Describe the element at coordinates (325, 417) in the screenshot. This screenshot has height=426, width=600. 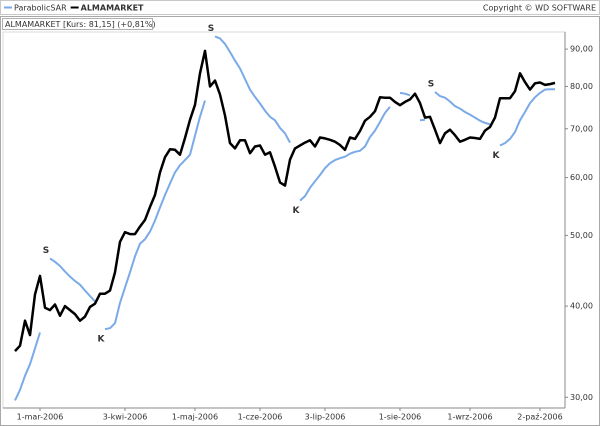
I see `x-tick-label: 3-lip-2006` at that location.